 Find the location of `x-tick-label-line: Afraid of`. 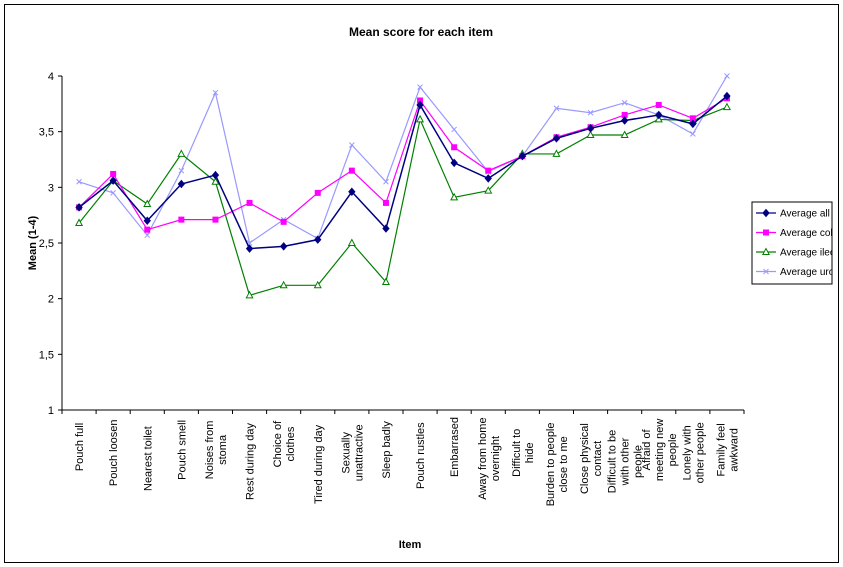

x-tick-label-line: Afraid of is located at coordinates (647, 449).